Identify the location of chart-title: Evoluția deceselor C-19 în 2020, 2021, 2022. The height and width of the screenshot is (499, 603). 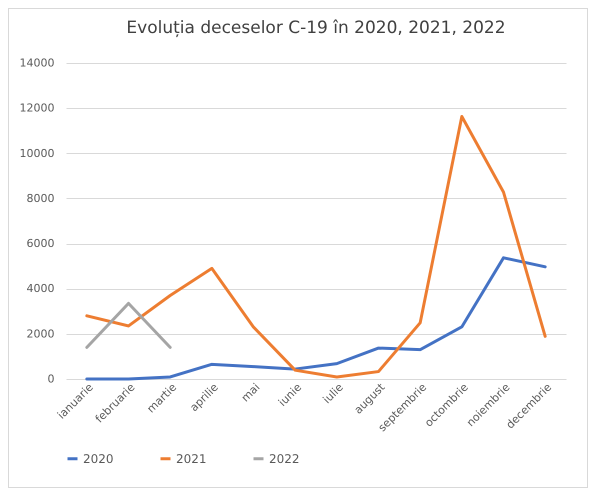
(316, 28).